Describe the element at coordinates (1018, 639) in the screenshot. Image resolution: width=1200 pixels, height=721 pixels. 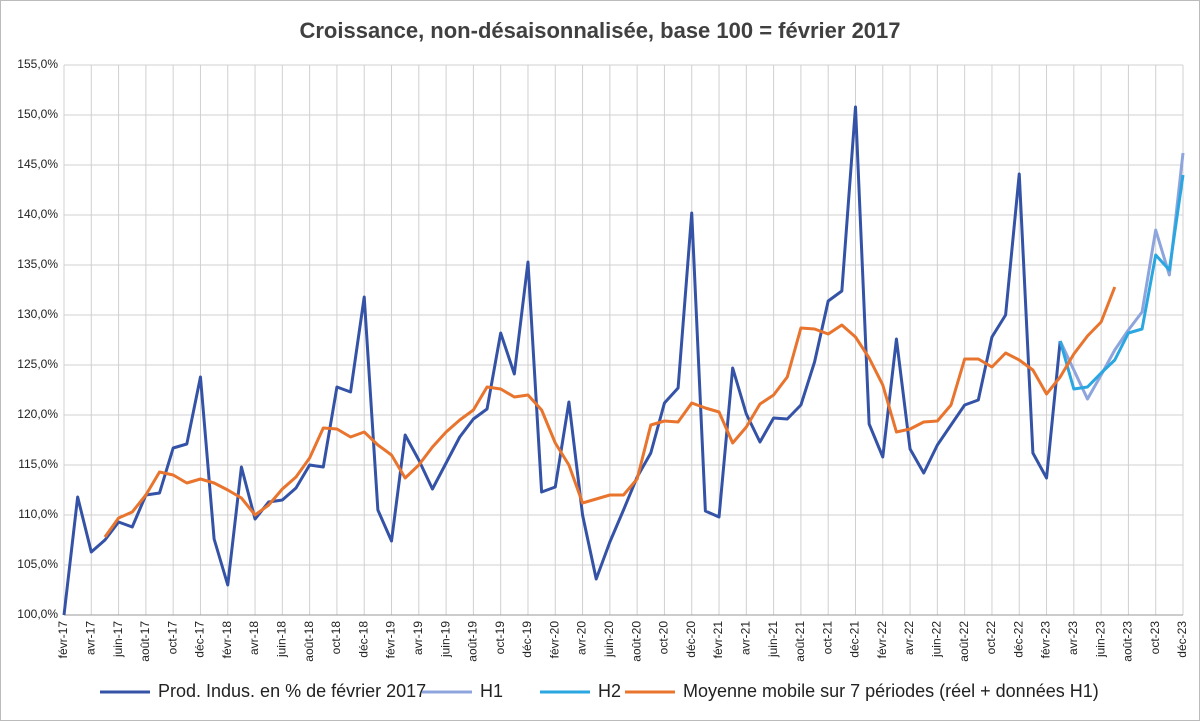
I see `x-tick-label: déc-22` at that location.